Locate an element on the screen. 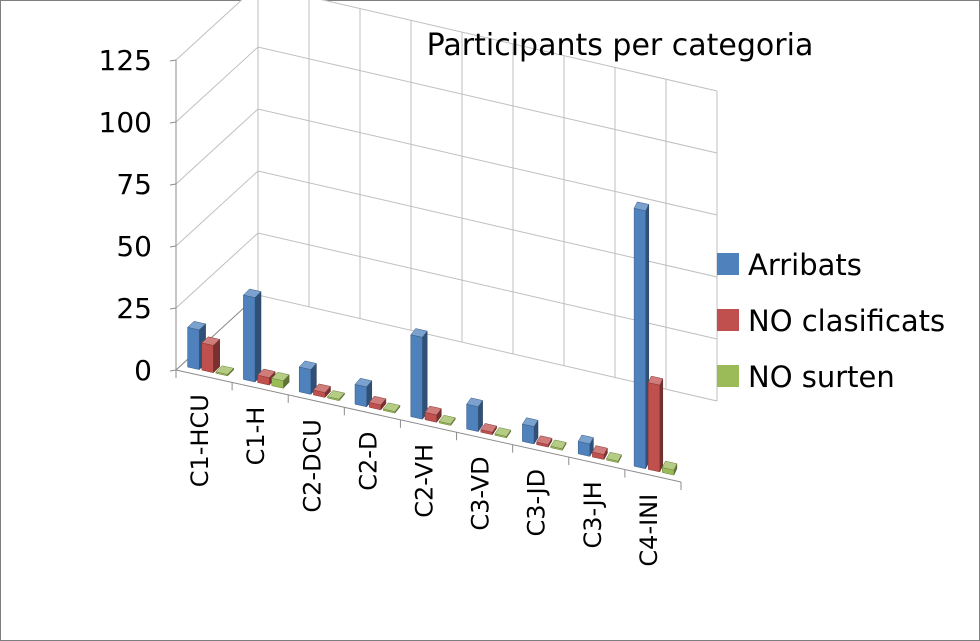  chart-title: Participants per categoria is located at coordinates (620, 45).